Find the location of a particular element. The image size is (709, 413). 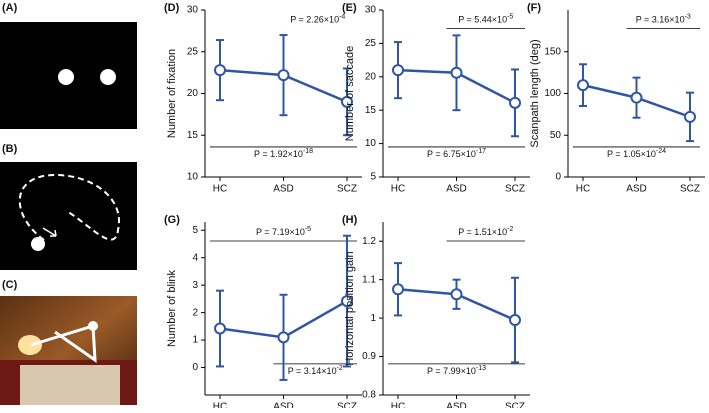

y-tick-label: 0 is located at coordinates (195, 367).